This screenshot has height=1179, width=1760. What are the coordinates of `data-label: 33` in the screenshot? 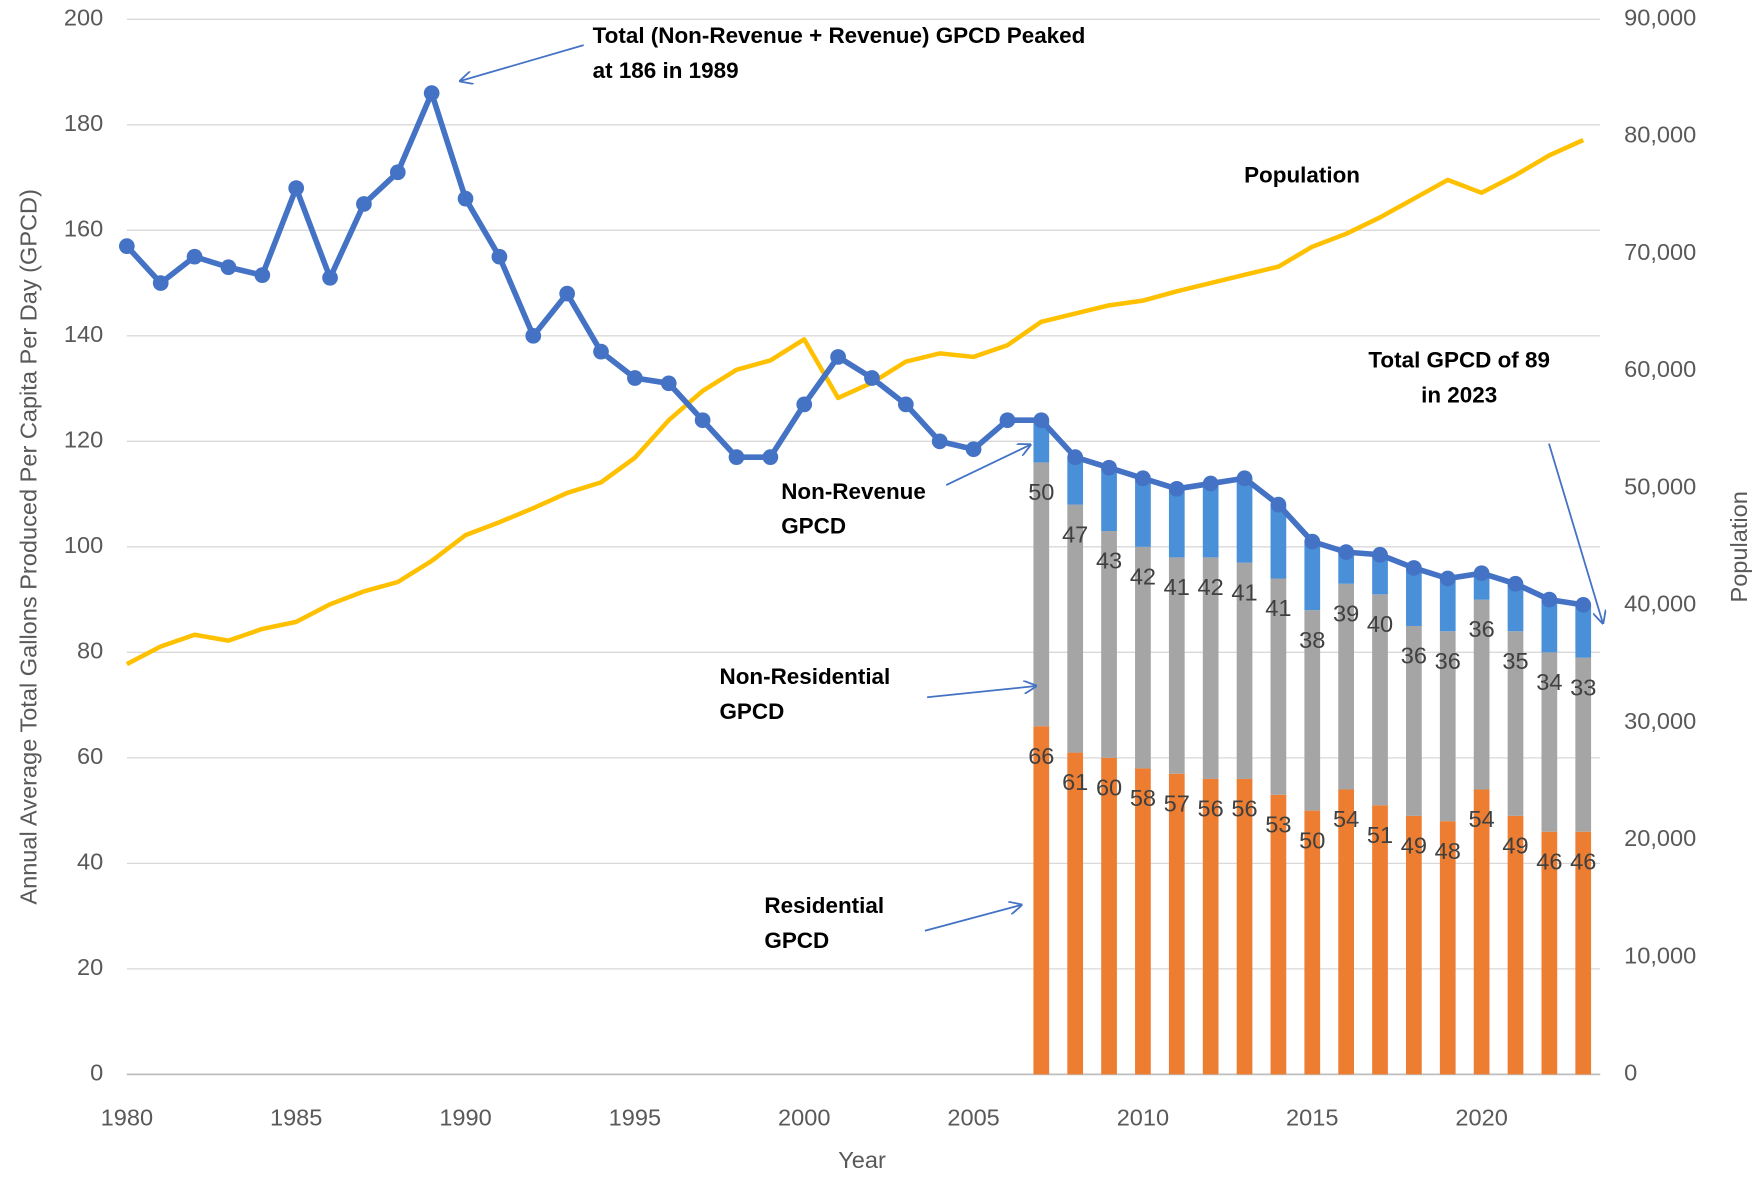 It's located at (1583, 687).